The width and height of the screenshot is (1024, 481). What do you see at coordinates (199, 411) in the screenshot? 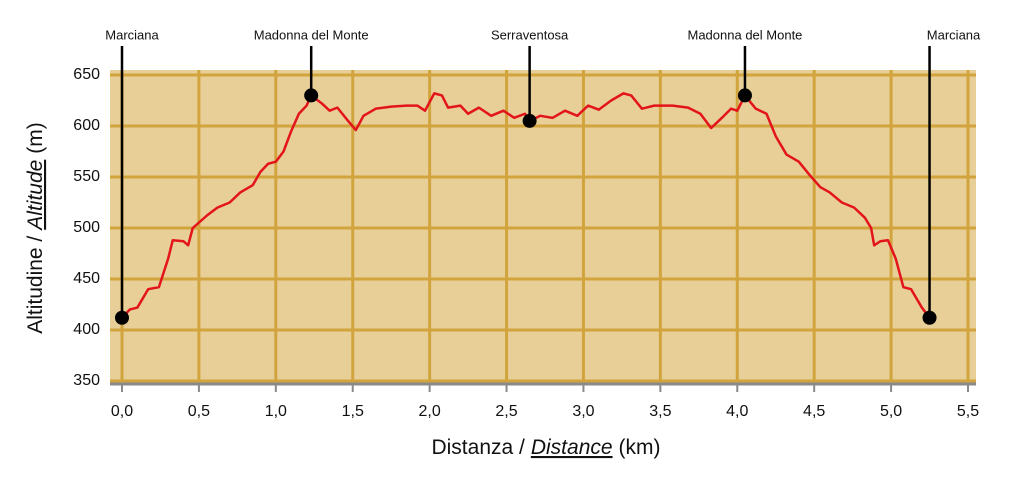
I see `x-tick-label: 0,5` at bounding box center [199, 411].